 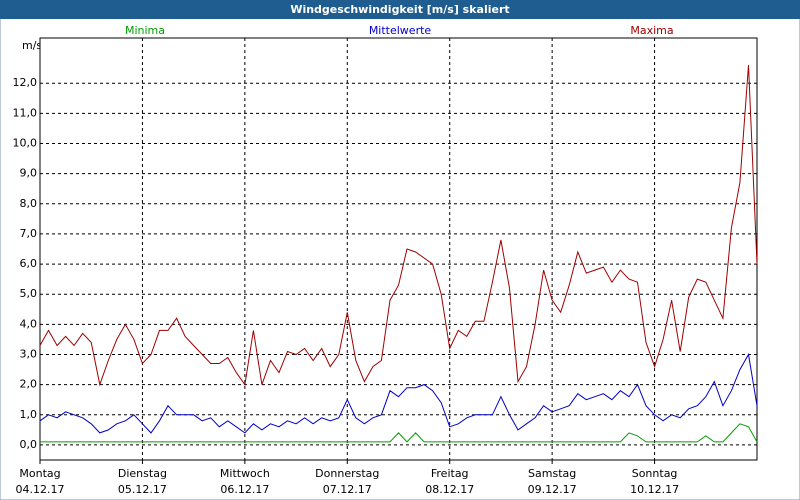 I want to click on y-tick-label: 7,0, so click(x=29, y=233).